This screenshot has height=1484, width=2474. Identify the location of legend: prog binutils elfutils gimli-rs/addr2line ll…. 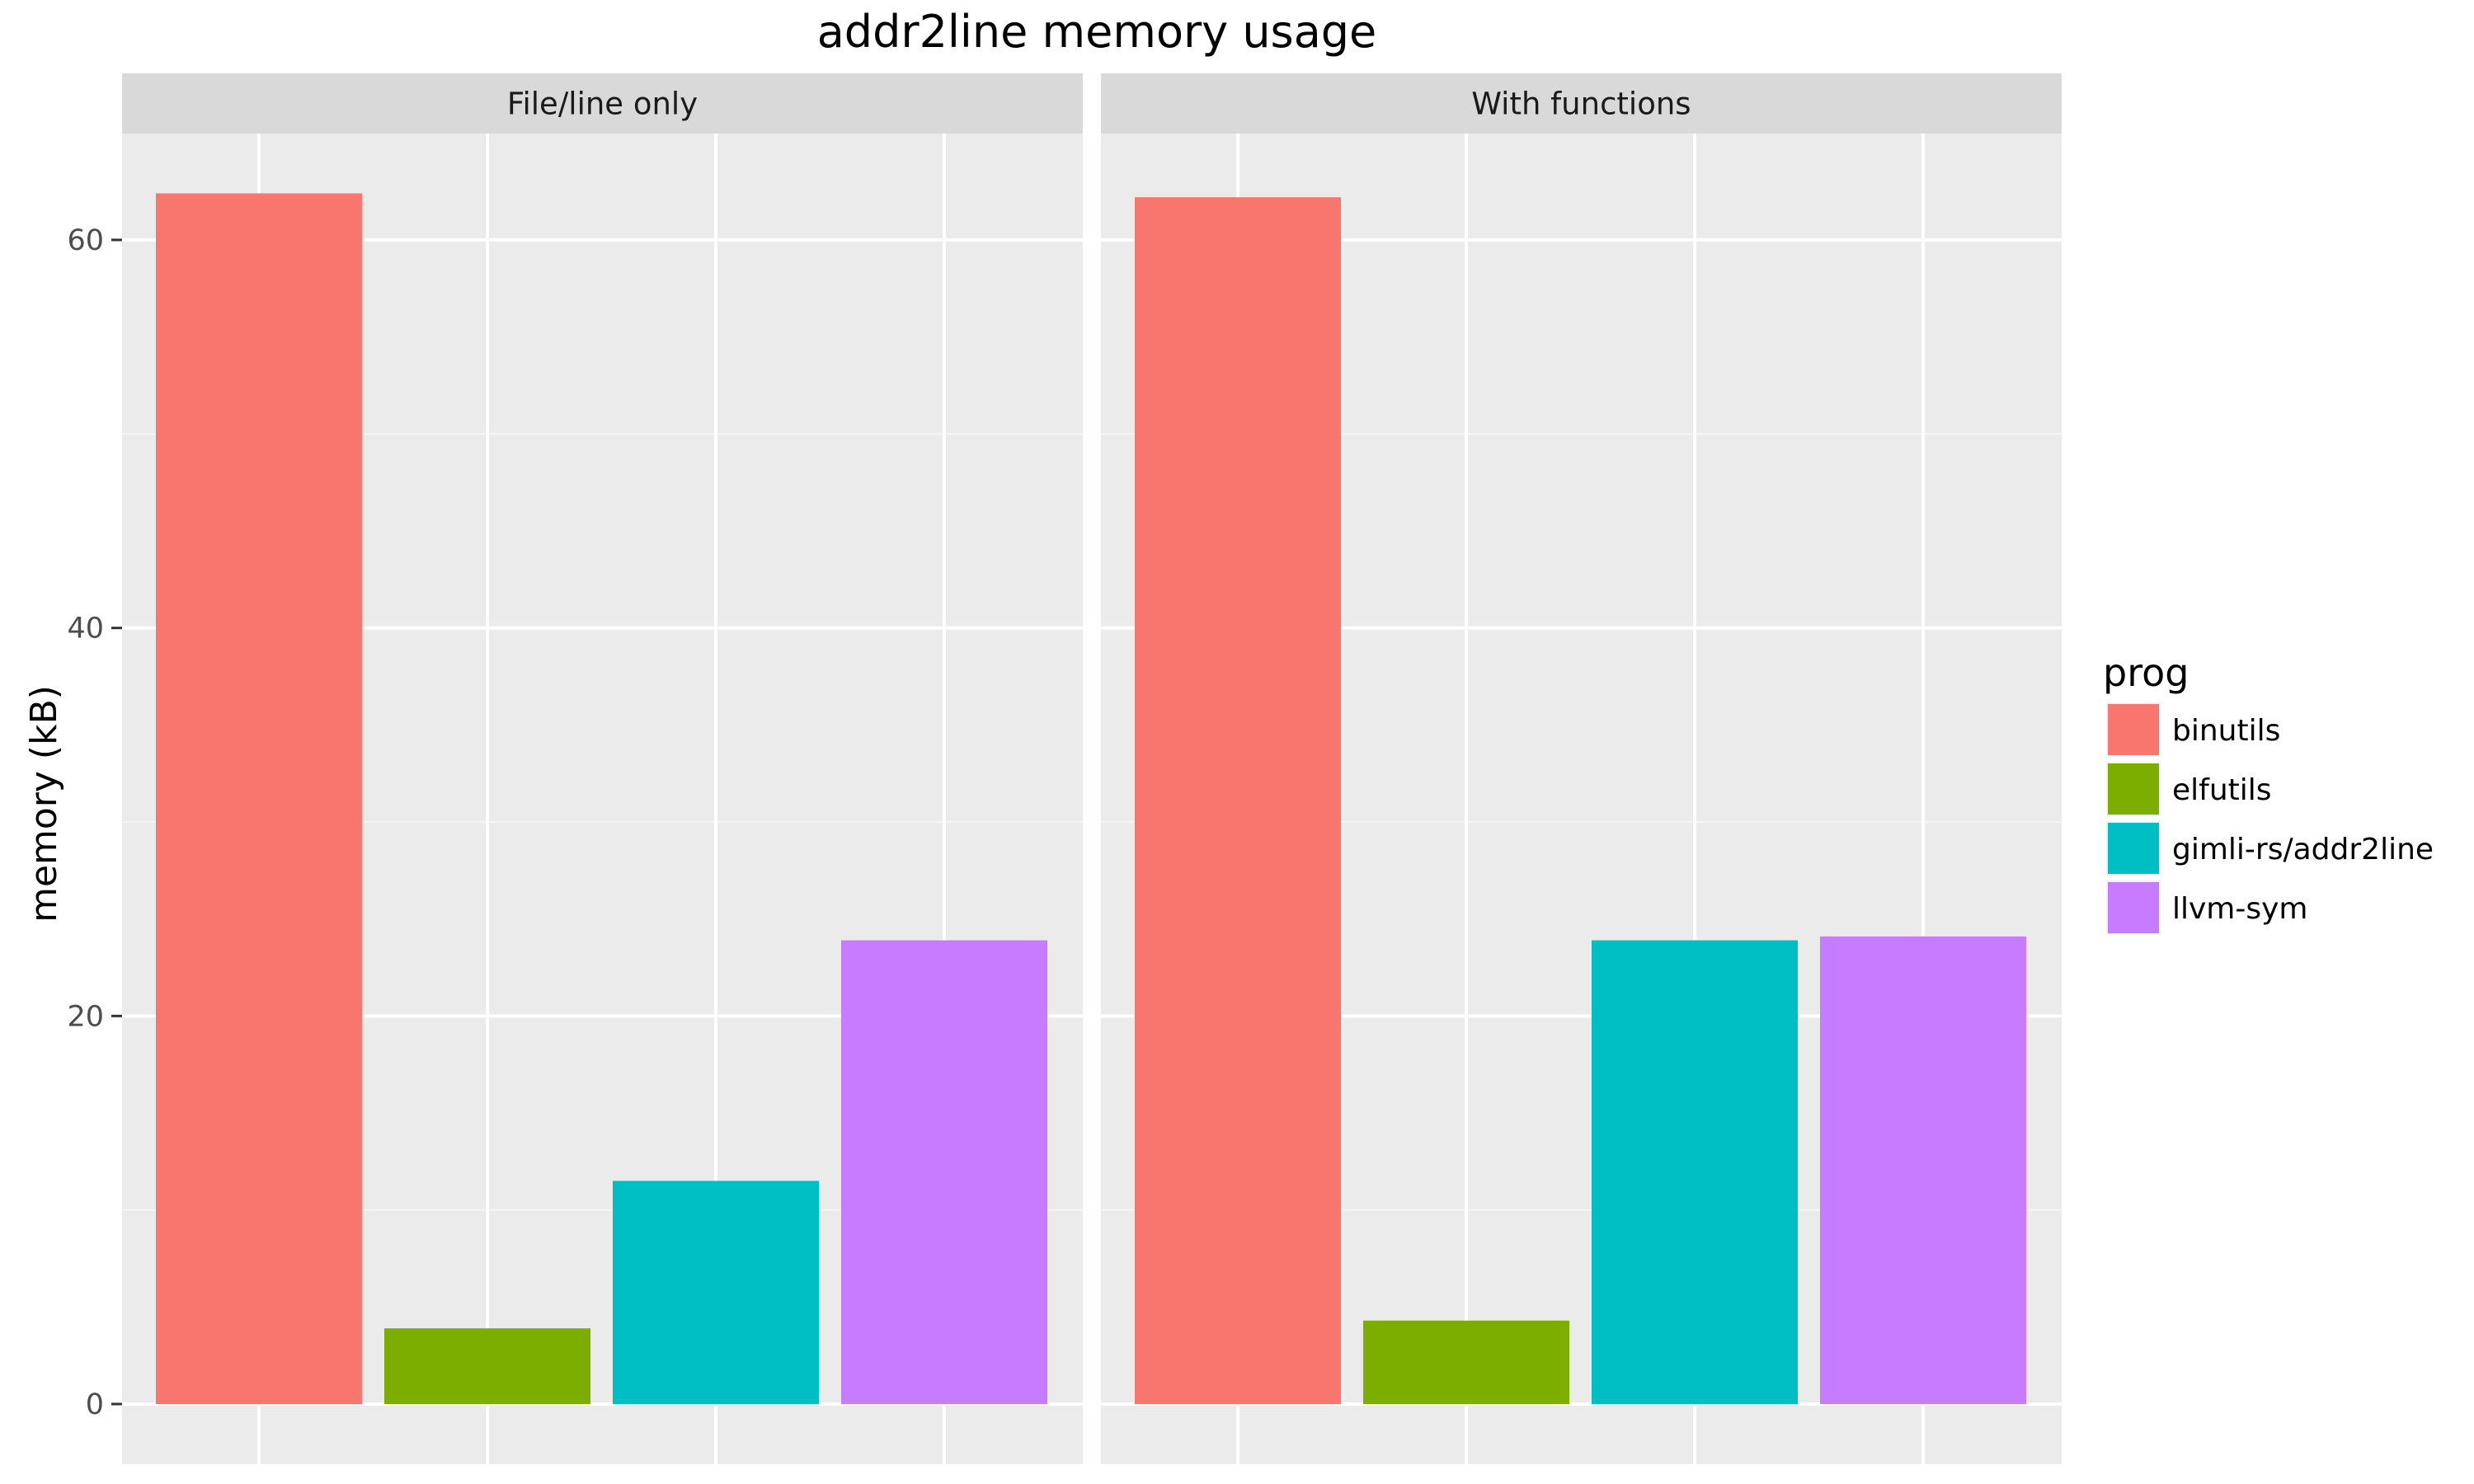
(2268, 792).